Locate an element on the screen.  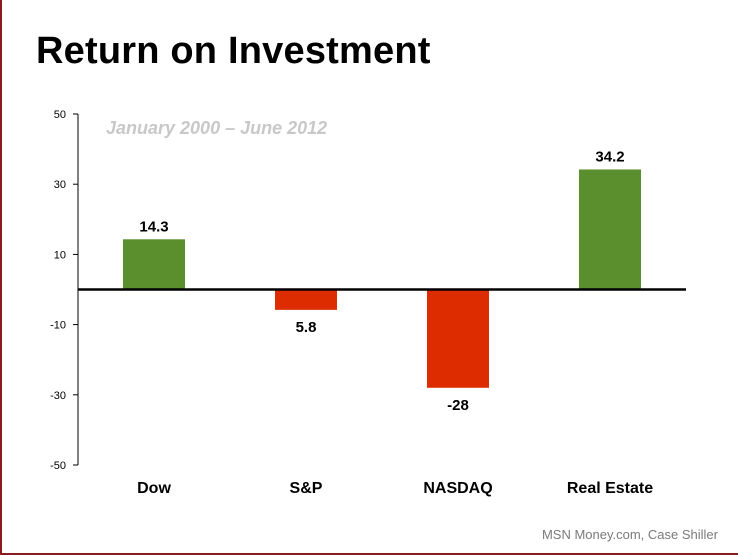
category-label: NASDAQ is located at coordinates (457, 488).